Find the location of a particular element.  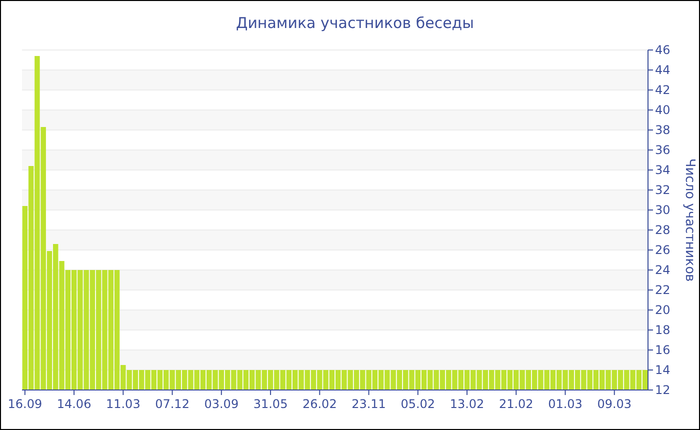

y-tick-label: 34 is located at coordinates (662, 170).